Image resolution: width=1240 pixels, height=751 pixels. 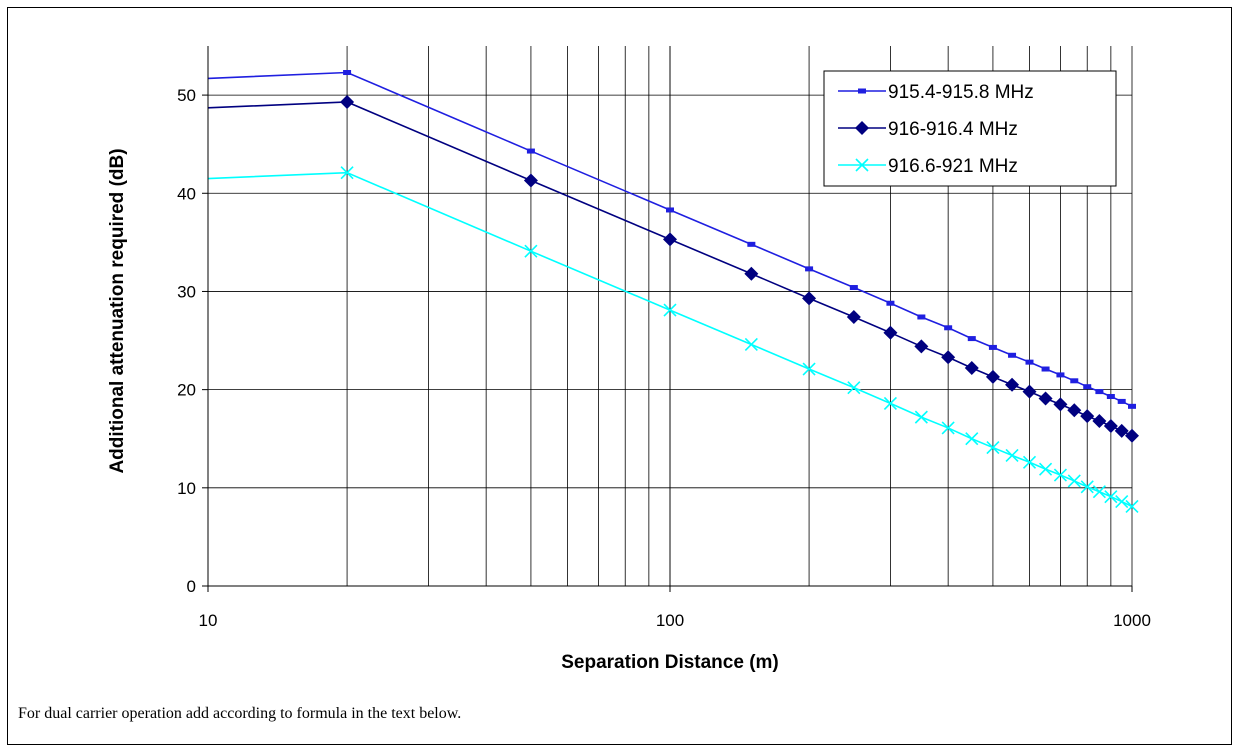 I want to click on y-tick-label: 30, so click(x=186, y=291).